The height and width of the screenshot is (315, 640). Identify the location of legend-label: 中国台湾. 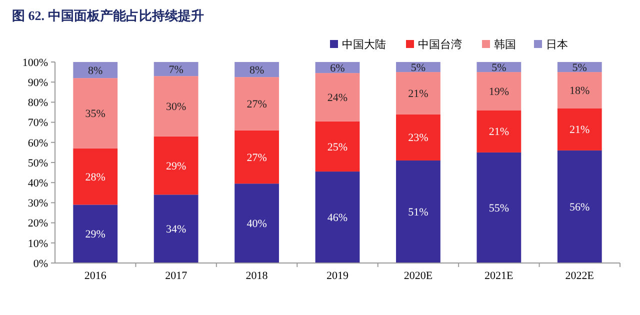
(440, 44).